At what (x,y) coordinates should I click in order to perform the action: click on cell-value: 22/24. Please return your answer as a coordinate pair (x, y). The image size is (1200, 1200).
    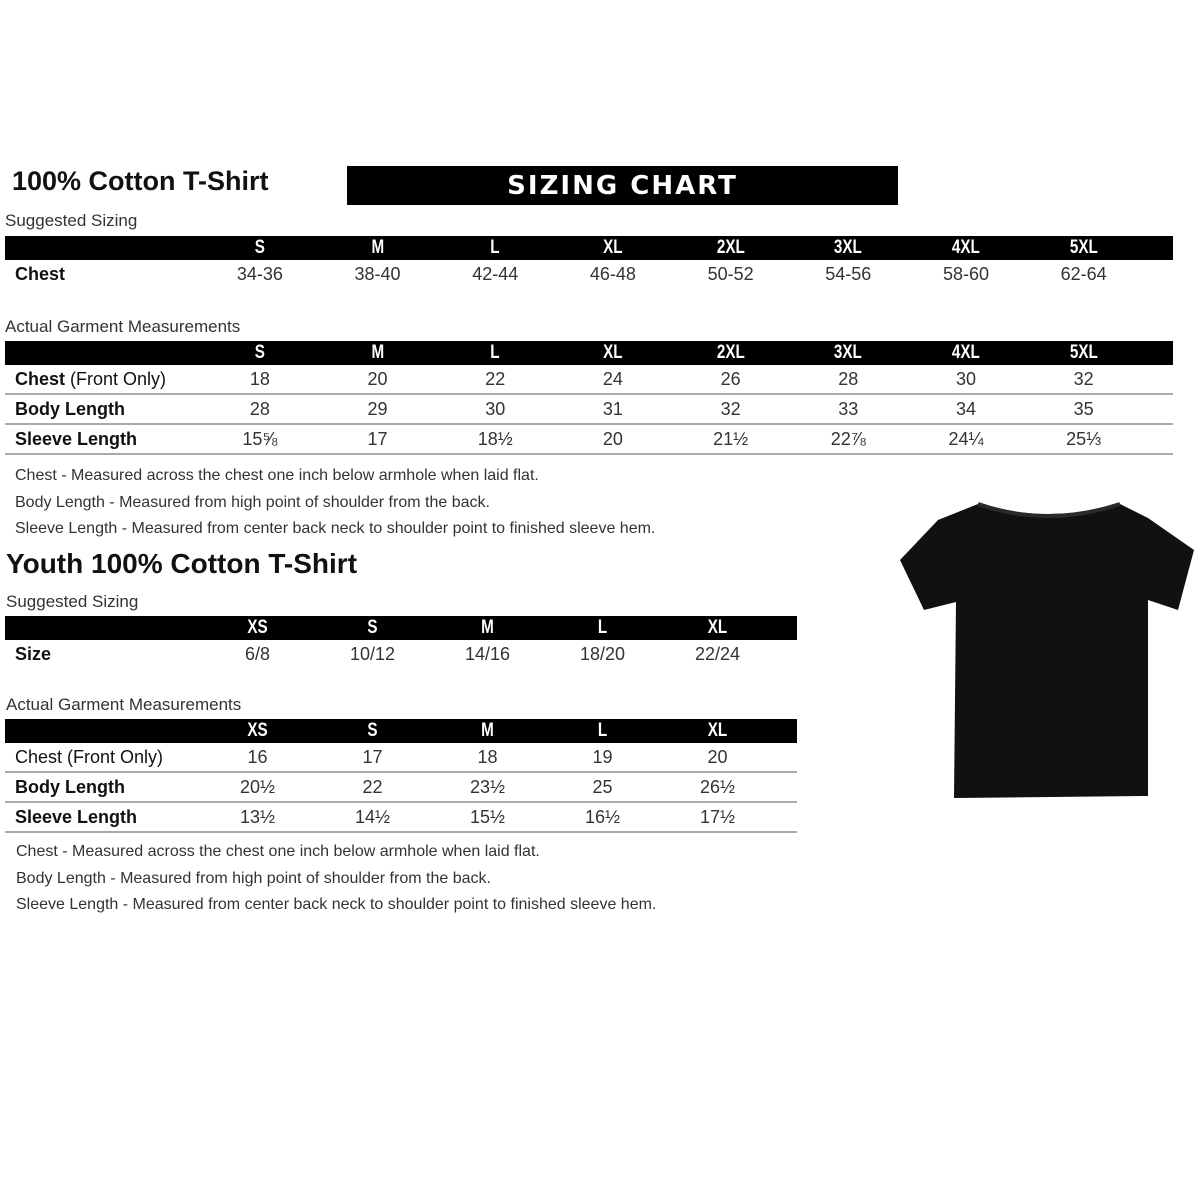
    Looking at the image, I should click on (717, 653).